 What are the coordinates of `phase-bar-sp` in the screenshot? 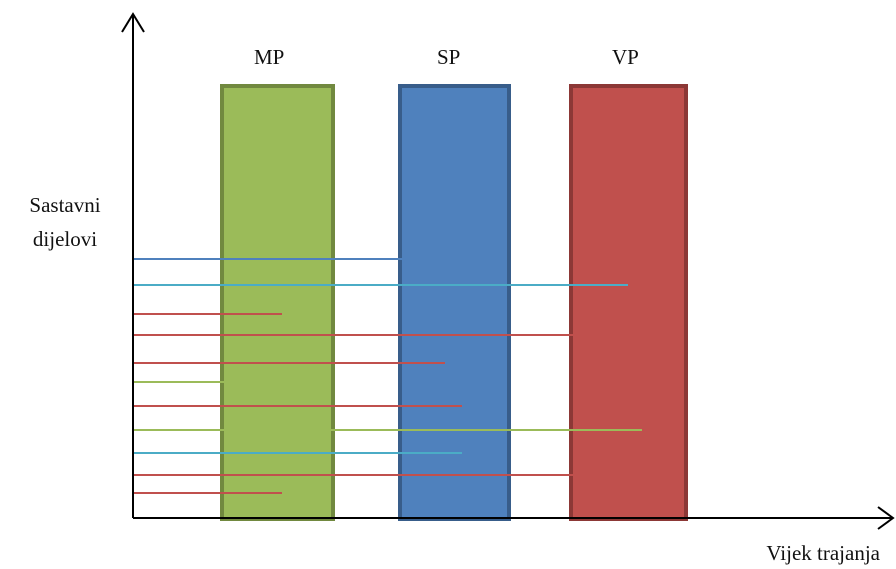 It's located at (454, 302).